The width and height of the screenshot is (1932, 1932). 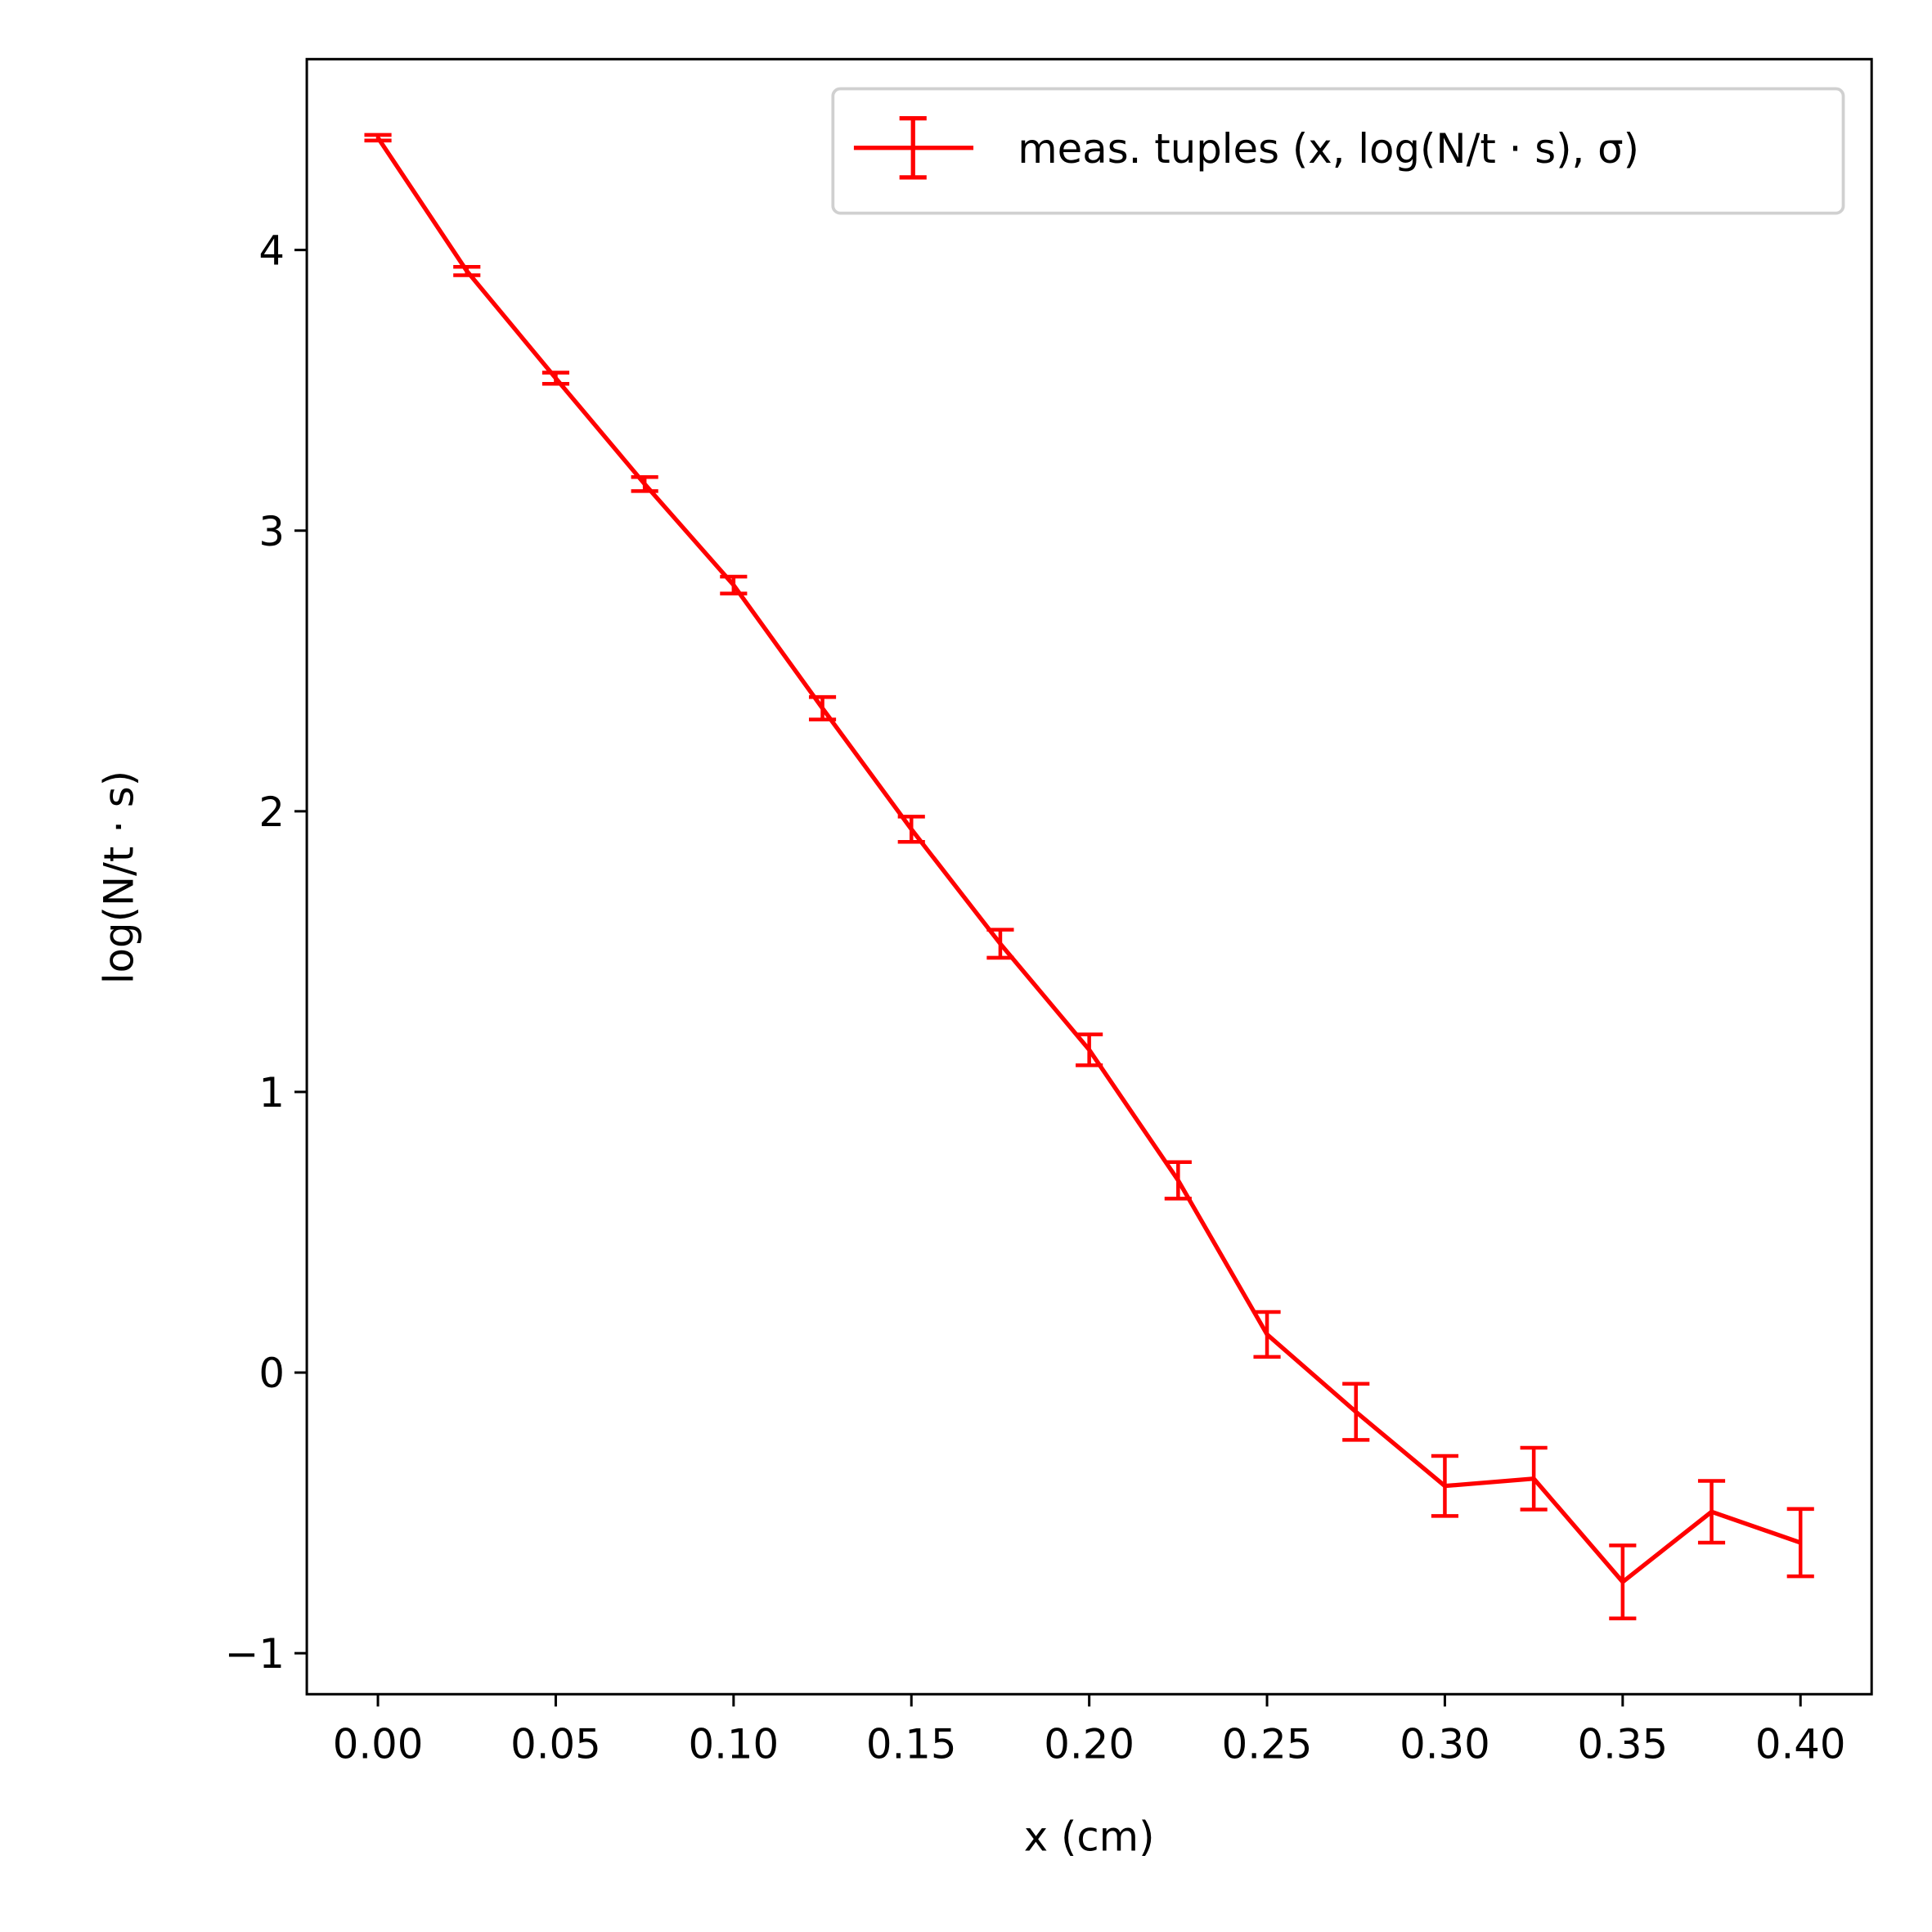 I want to click on y-axis-label: log(N/t · s), so click(x=119, y=877).